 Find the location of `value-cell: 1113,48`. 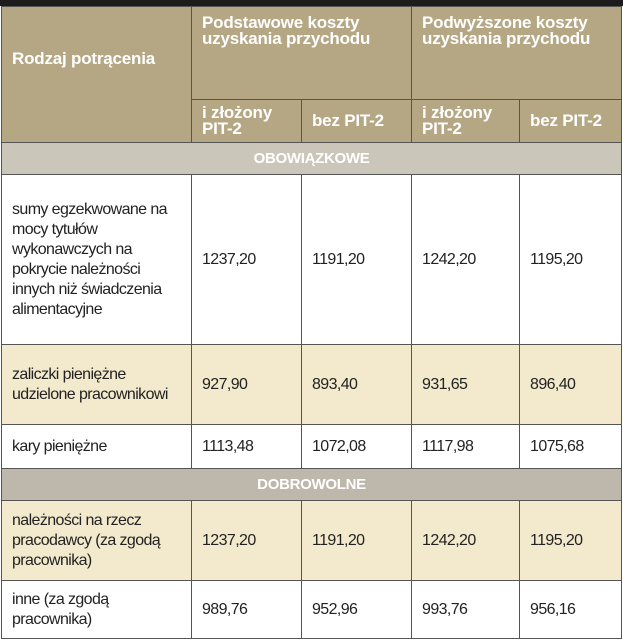

value-cell: 1113,48 is located at coordinates (246, 446).